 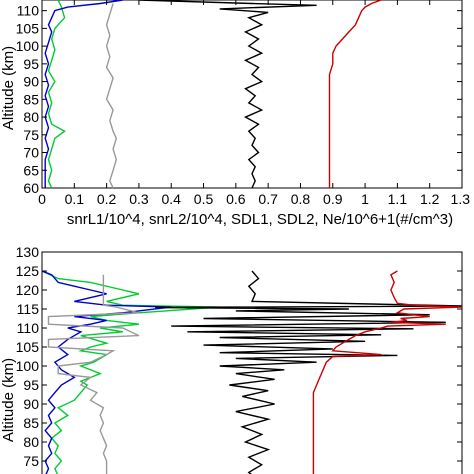 I want to click on bottom-y-tick-label: 115, so click(x=28, y=309).